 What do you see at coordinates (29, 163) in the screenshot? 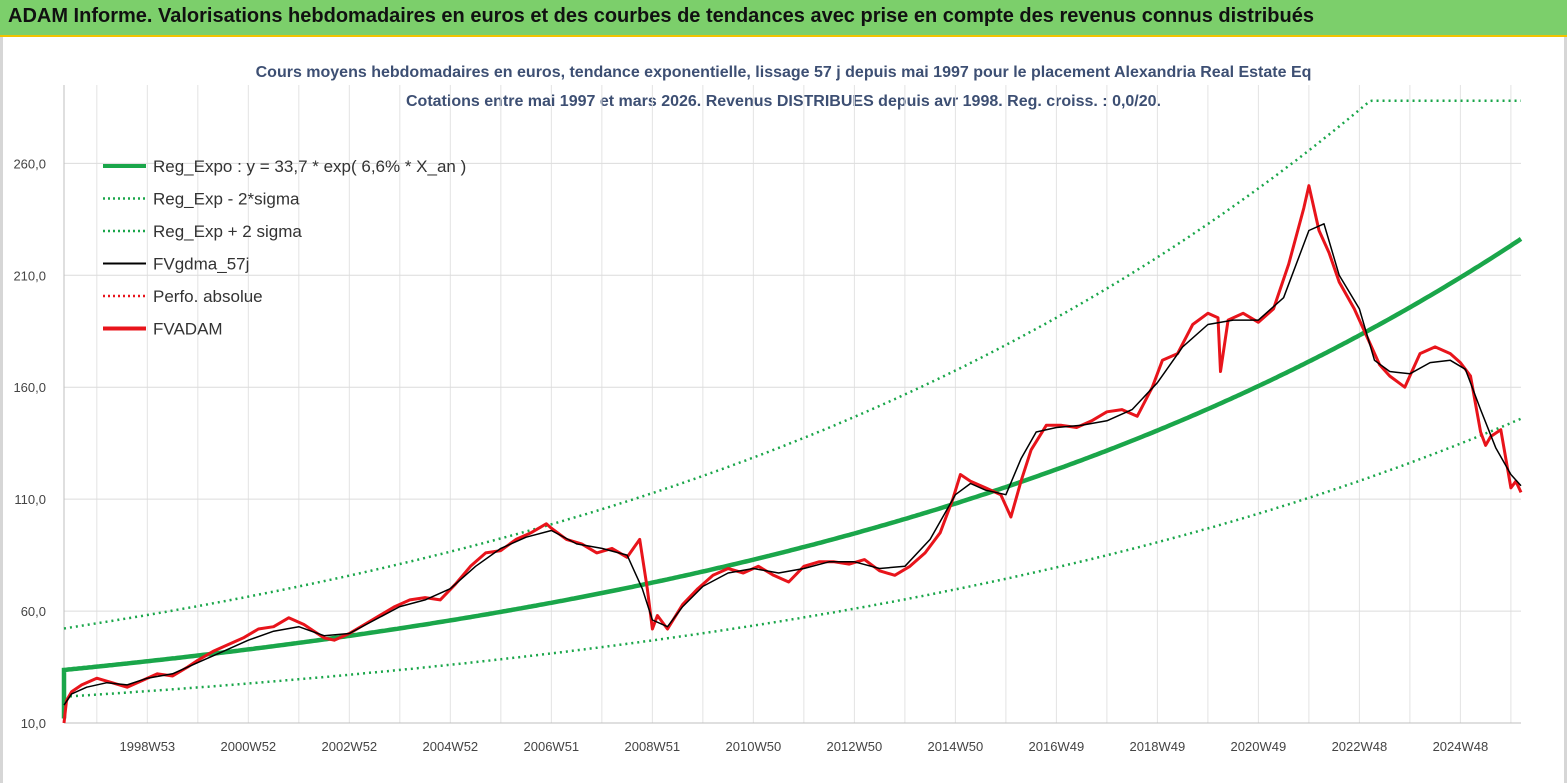
I see `y-tick-label: 260,0` at bounding box center [29, 163].